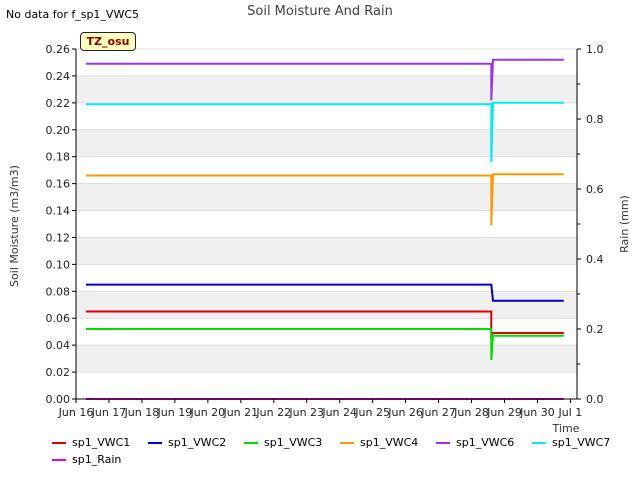 The height and width of the screenshot is (480, 640). Describe the element at coordinates (324, 292) in the screenshot. I see `series-line-sp1_VWC2` at that location.